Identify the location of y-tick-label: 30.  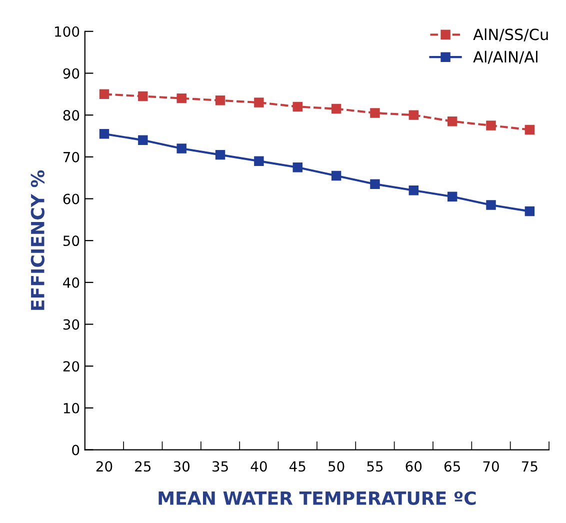
(71, 324).